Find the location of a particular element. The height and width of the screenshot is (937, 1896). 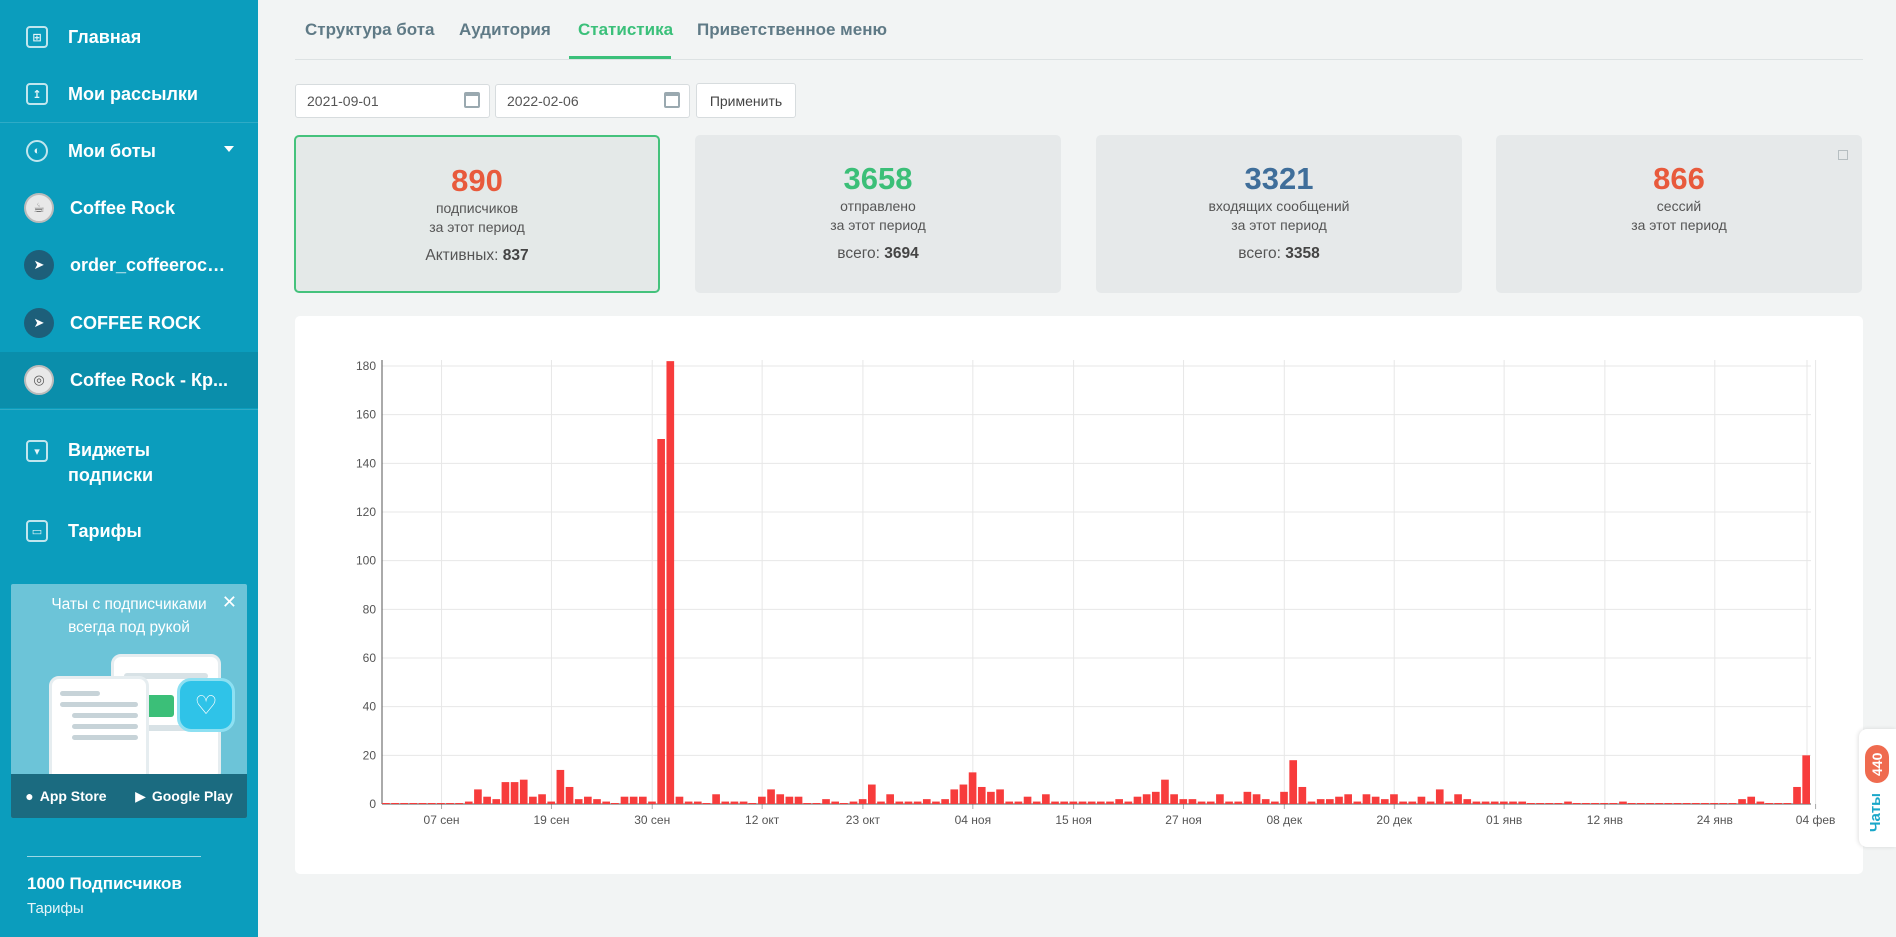

apply-button: Применить is located at coordinates (746, 100).